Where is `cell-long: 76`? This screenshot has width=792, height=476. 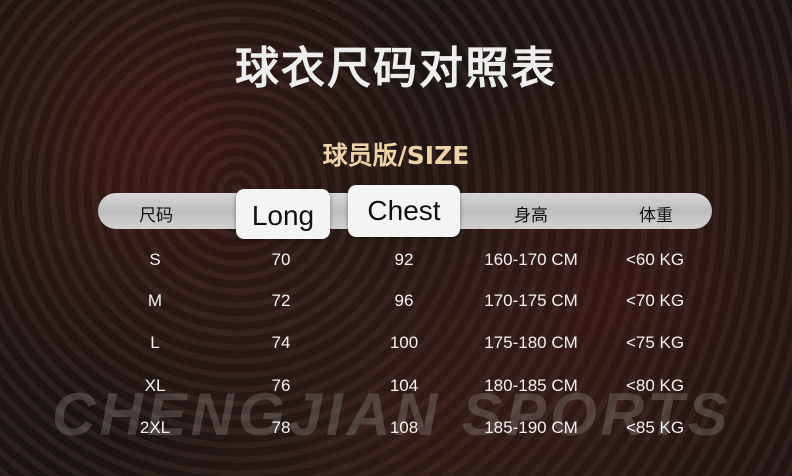
cell-long: 76 is located at coordinates (281, 385).